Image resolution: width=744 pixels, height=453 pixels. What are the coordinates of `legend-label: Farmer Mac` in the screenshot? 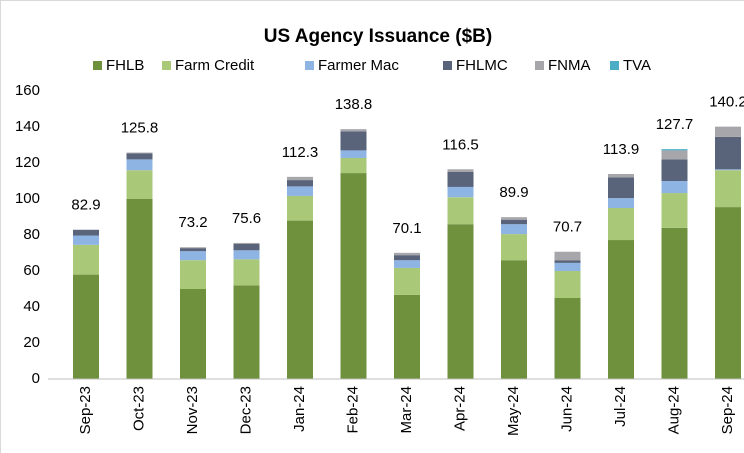 It's located at (358, 65).